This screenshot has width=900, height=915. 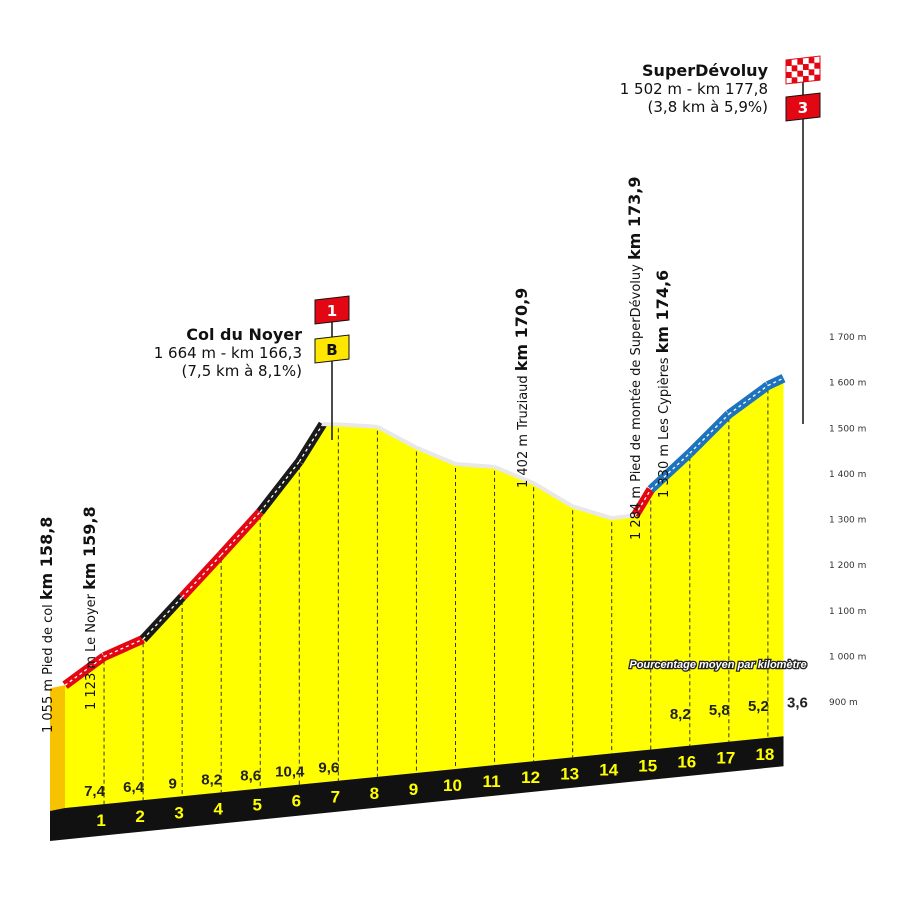 What do you see at coordinates (100, 820) in the screenshot?
I see `km-label: 1` at bounding box center [100, 820].